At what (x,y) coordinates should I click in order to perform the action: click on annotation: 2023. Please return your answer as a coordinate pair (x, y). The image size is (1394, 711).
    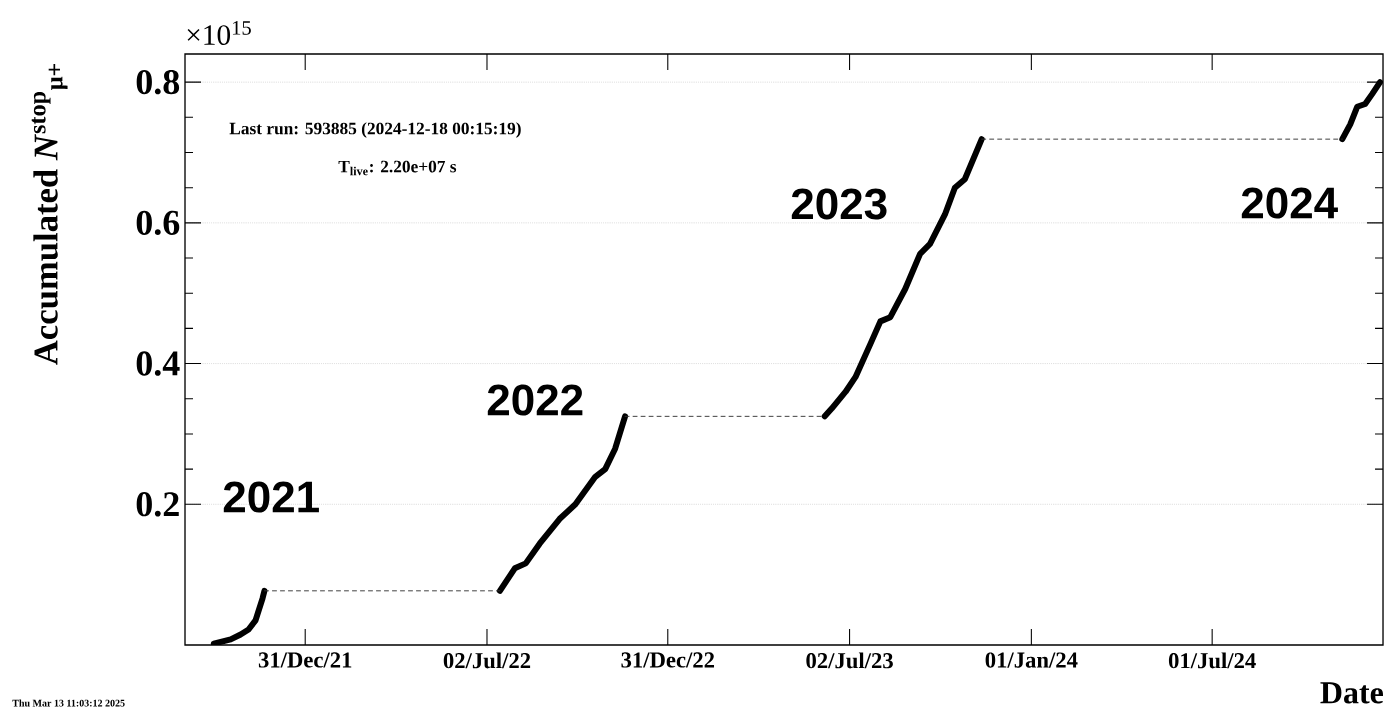
    Looking at the image, I should click on (839, 204).